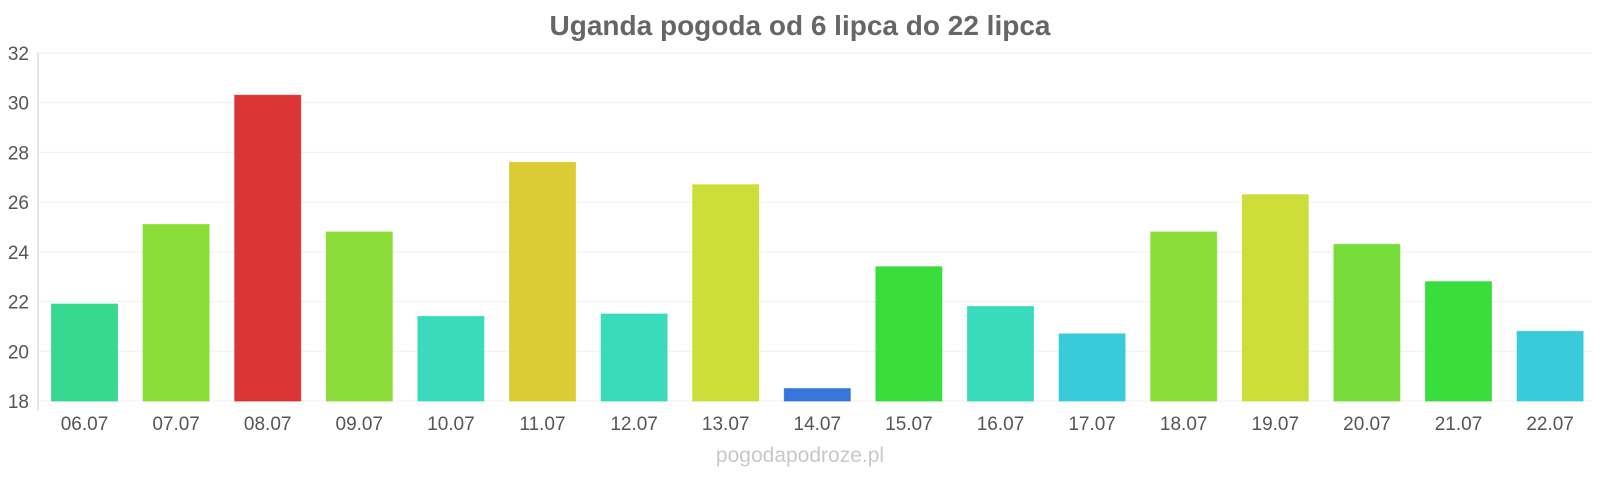  I want to click on x-tick-label: 19.07, so click(1276, 424).